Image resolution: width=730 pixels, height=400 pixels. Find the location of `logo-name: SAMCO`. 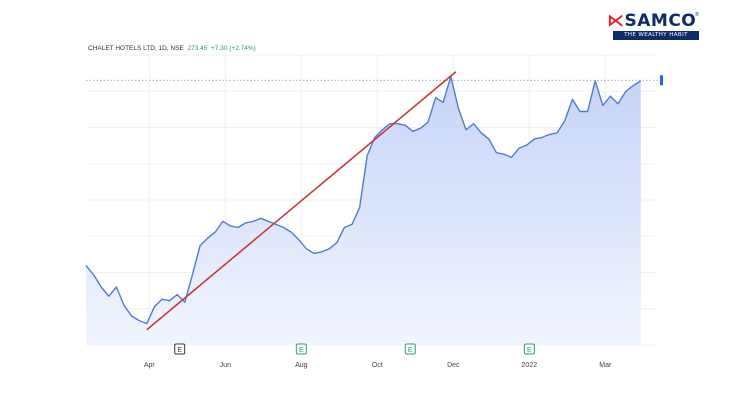

logo-name: SAMCO is located at coordinates (660, 21).